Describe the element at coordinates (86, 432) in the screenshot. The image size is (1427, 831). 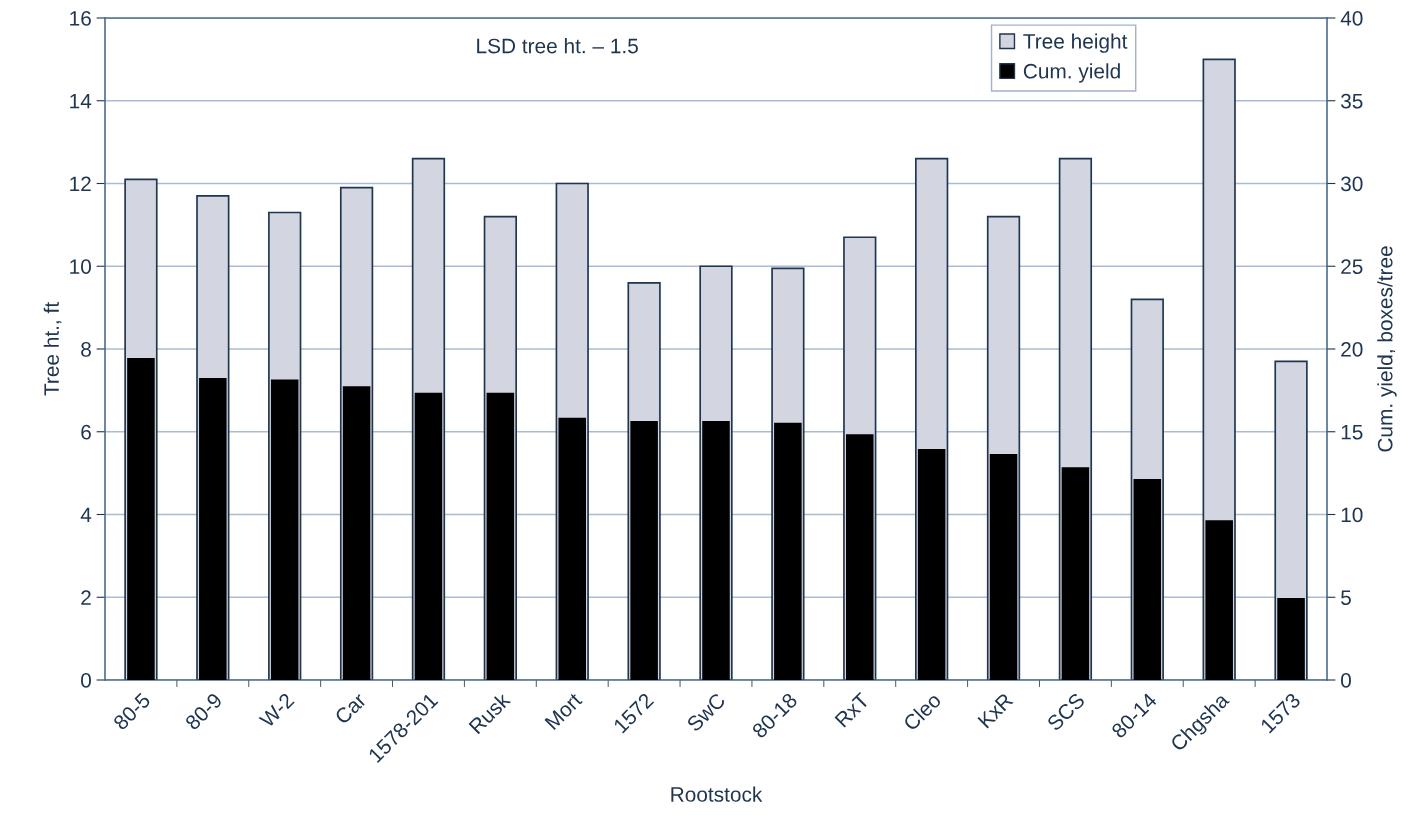
I see `y-tick-label: 6` at that location.